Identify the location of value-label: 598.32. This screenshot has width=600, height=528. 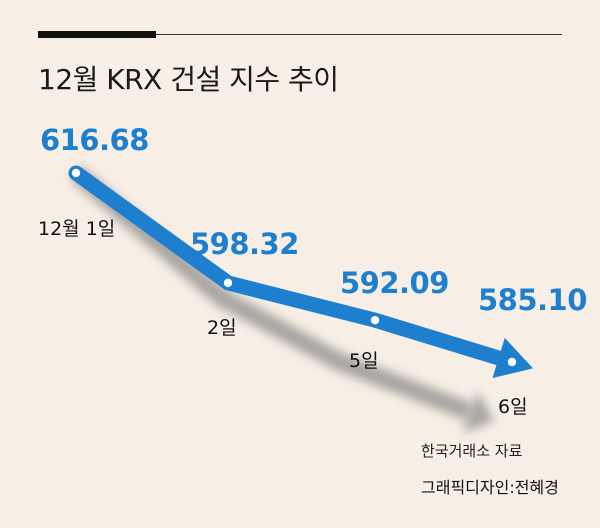
(244, 244).